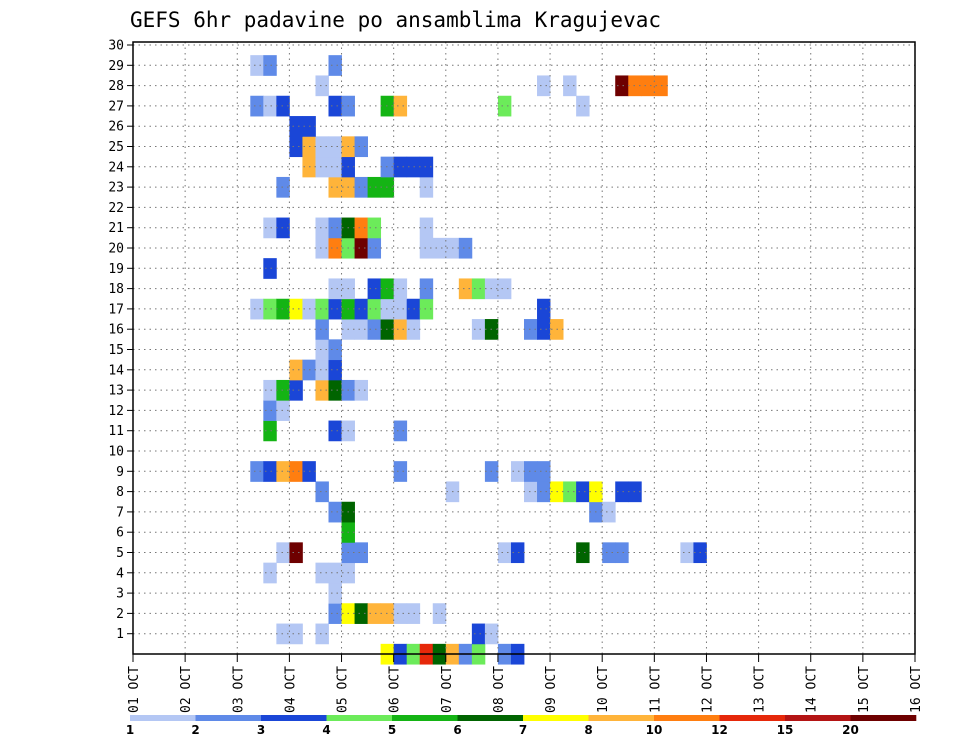  What do you see at coordinates (916, 689) in the screenshot?
I see `x-tick-label: 16 OCT` at bounding box center [916, 689].